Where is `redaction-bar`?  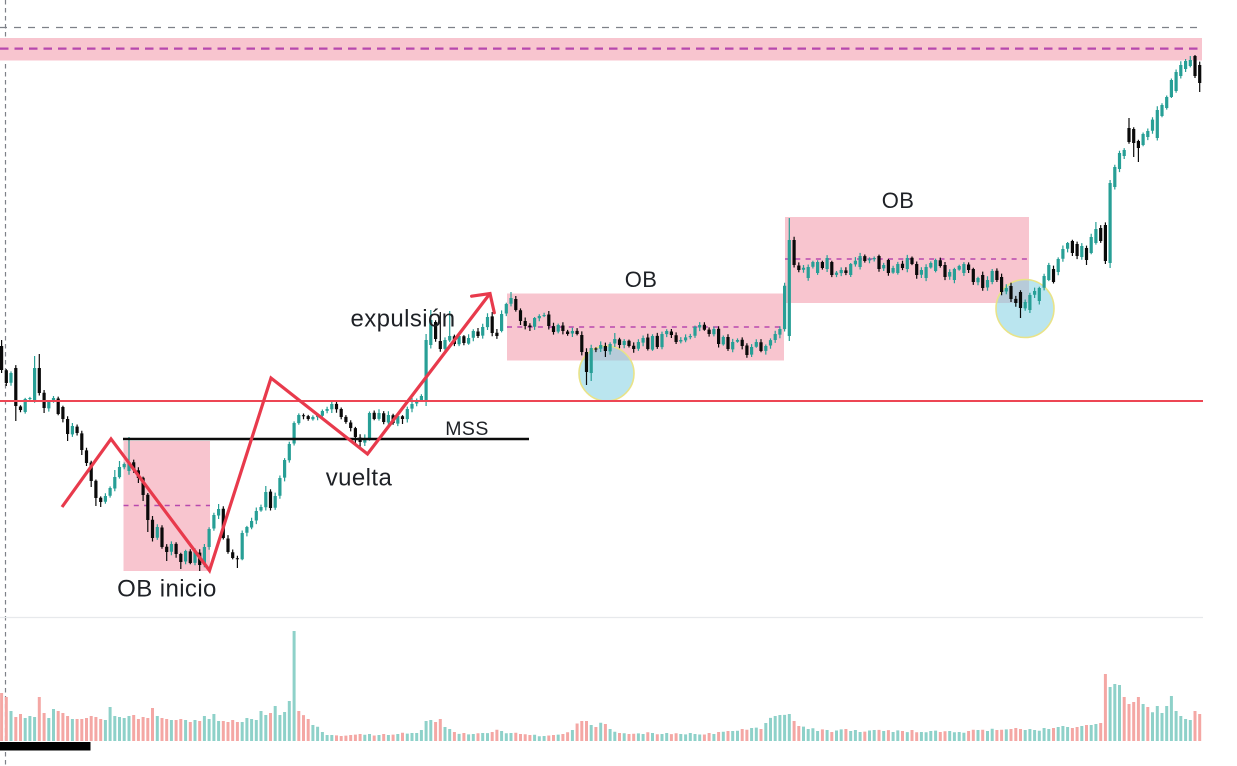
redaction-bar is located at coordinates (45, 746).